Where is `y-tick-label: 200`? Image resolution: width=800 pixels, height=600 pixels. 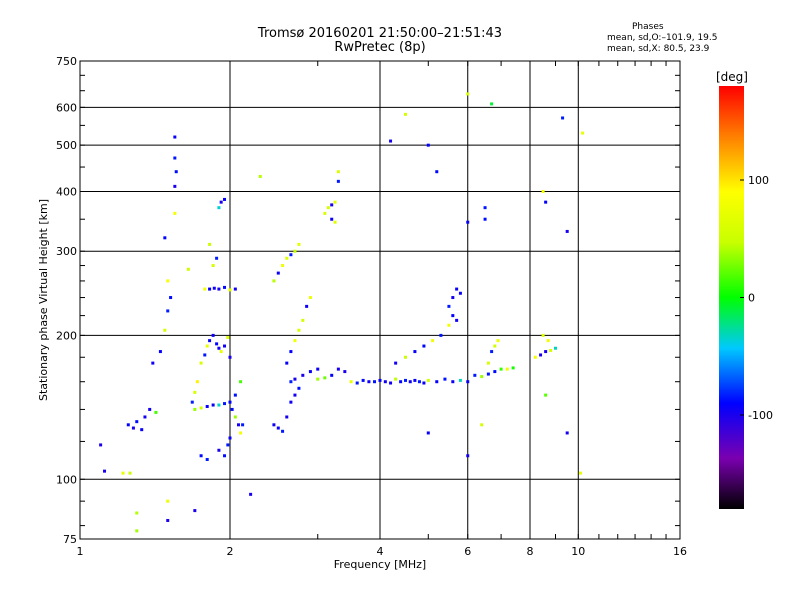 y-tick-label: 200 is located at coordinates (66, 335).